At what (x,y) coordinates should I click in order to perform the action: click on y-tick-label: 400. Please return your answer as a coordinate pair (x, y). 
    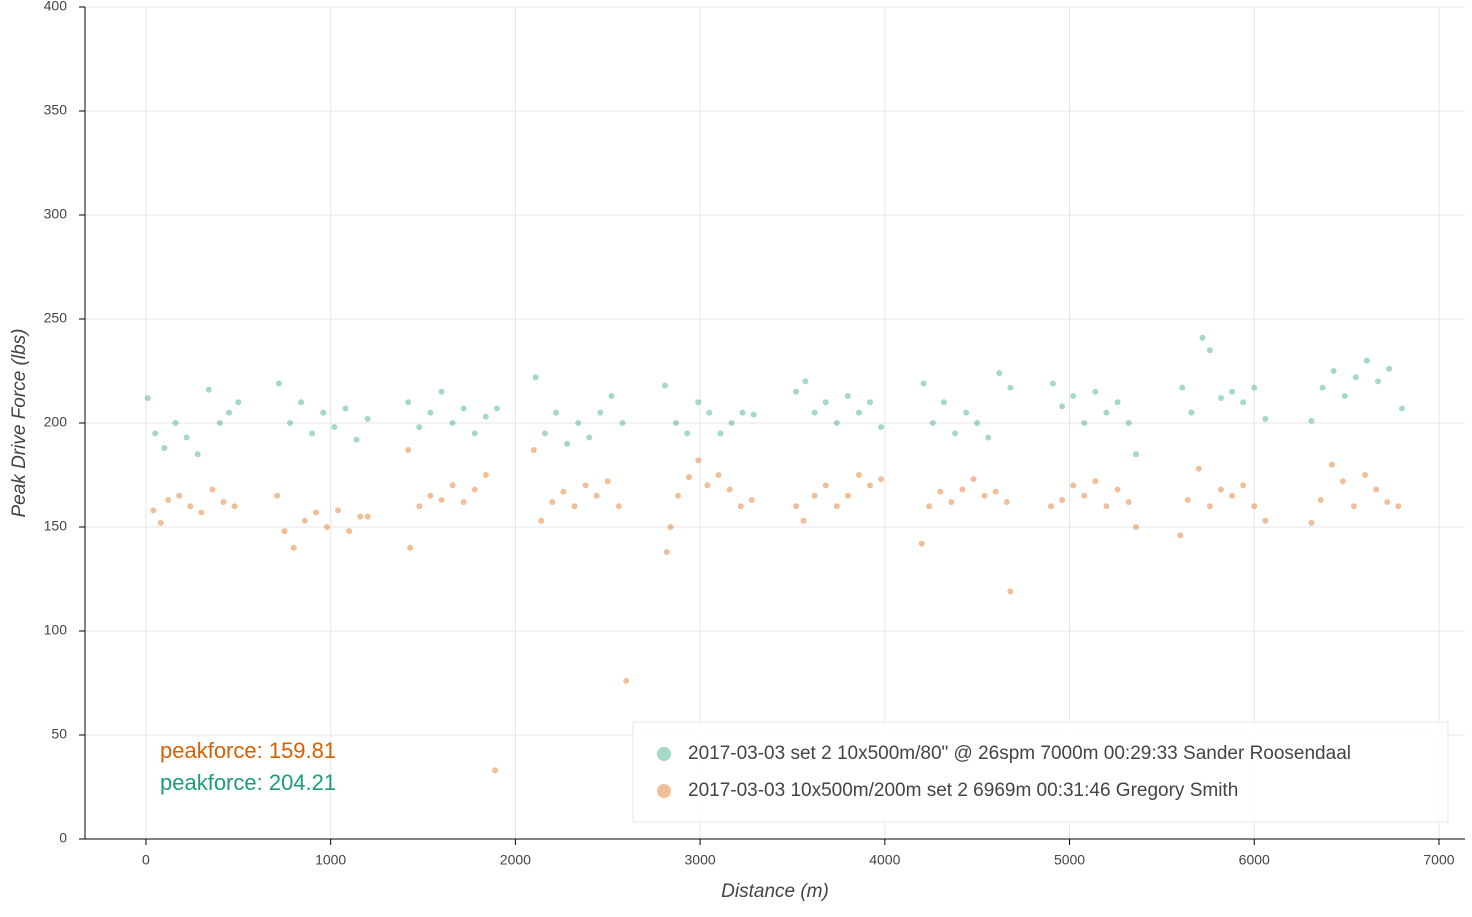
    Looking at the image, I should click on (56, 7).